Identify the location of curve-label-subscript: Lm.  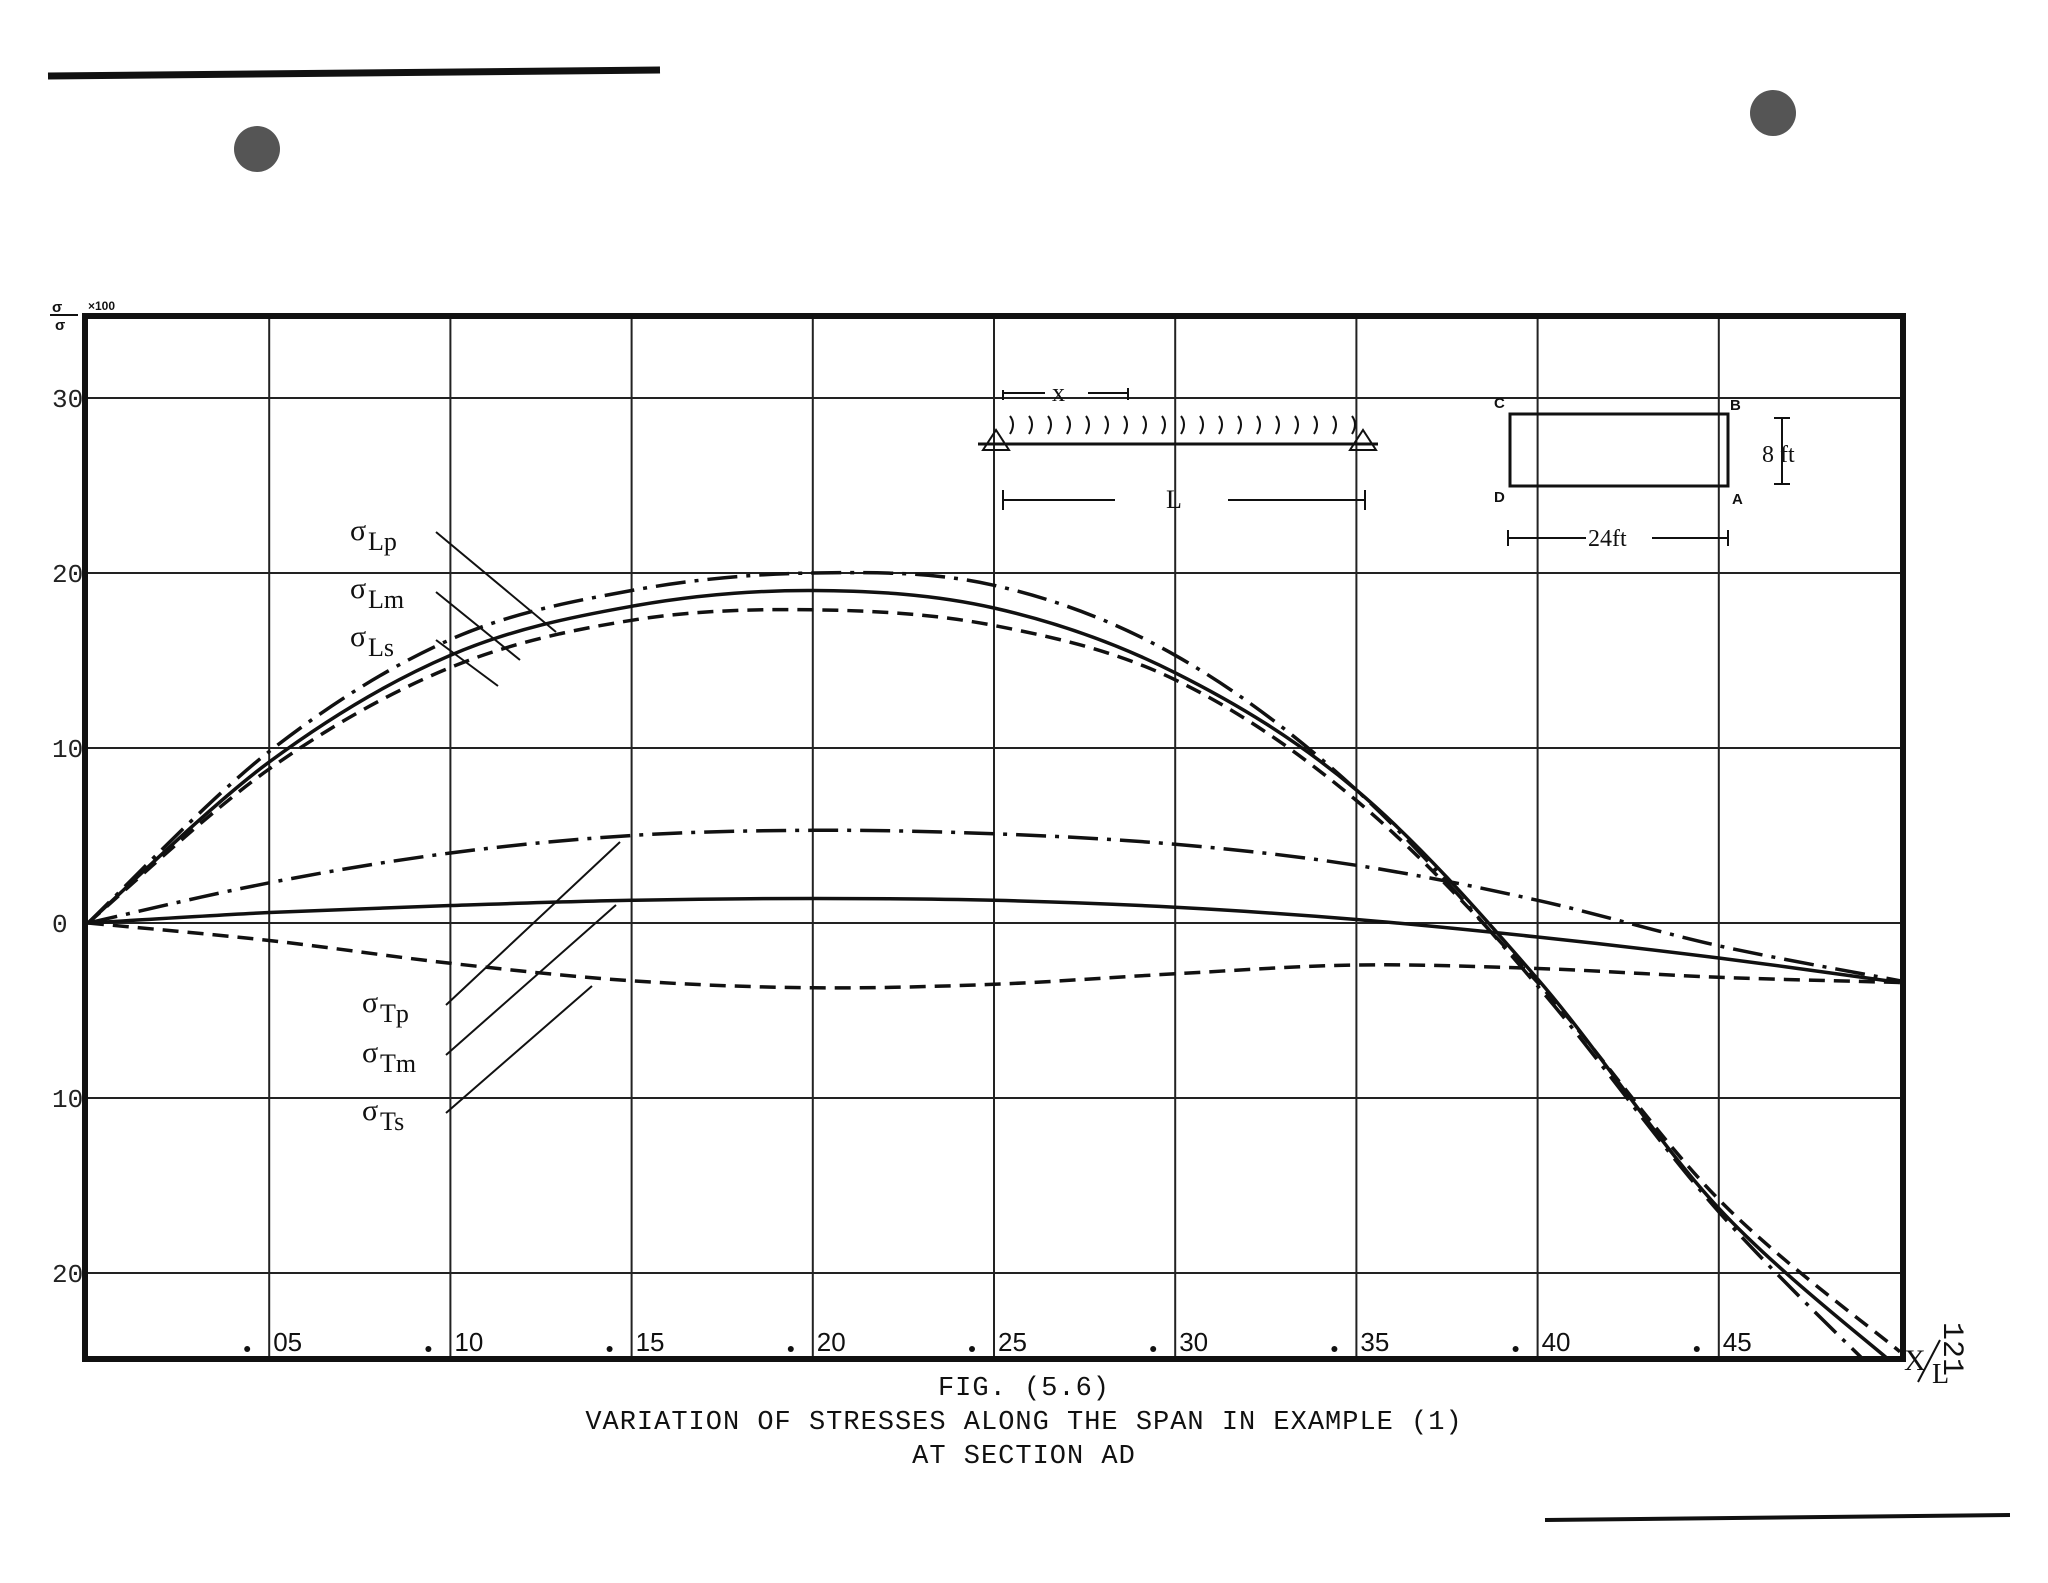
(386, 599).